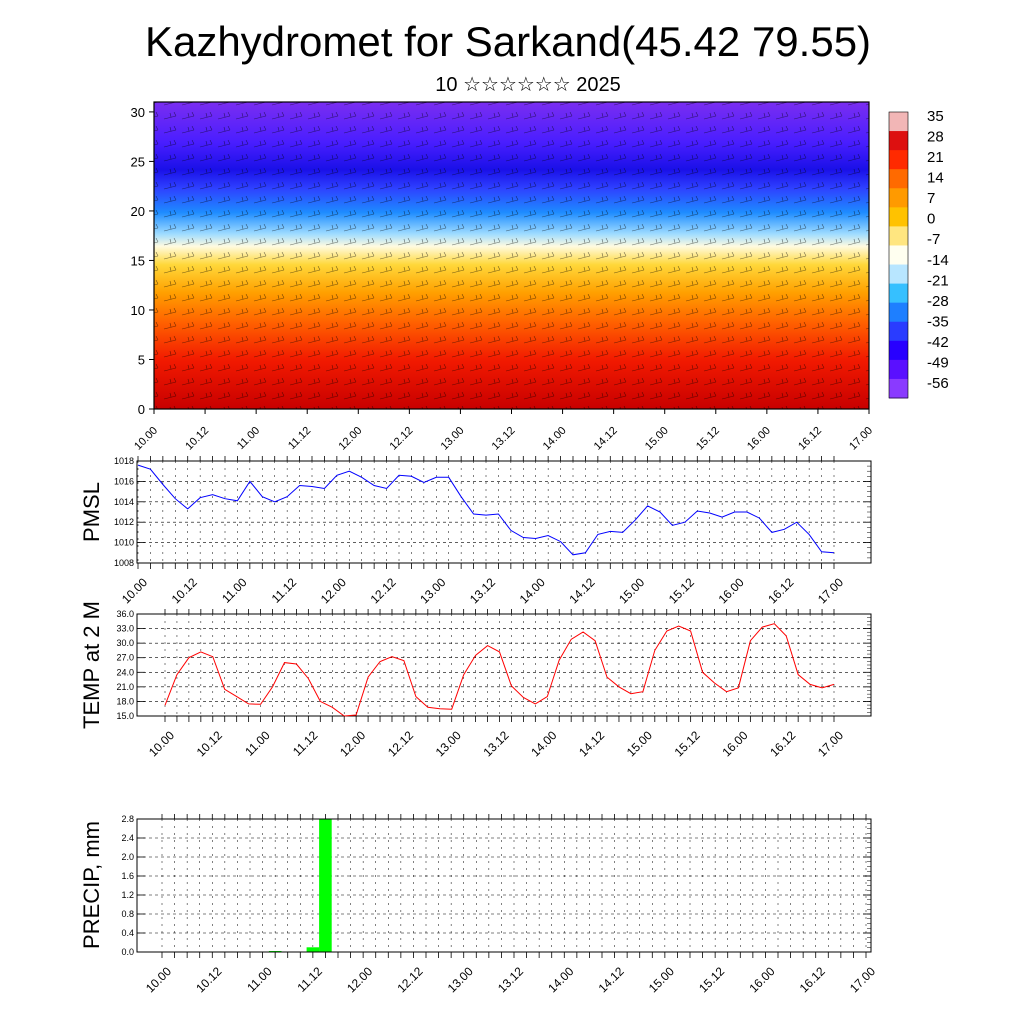 The image size is (1024, 1024). What do you see at coordinates (127, 857) in the screenshot?
I see `y-tick-label: 2.0` at bounding box center [127, 857].